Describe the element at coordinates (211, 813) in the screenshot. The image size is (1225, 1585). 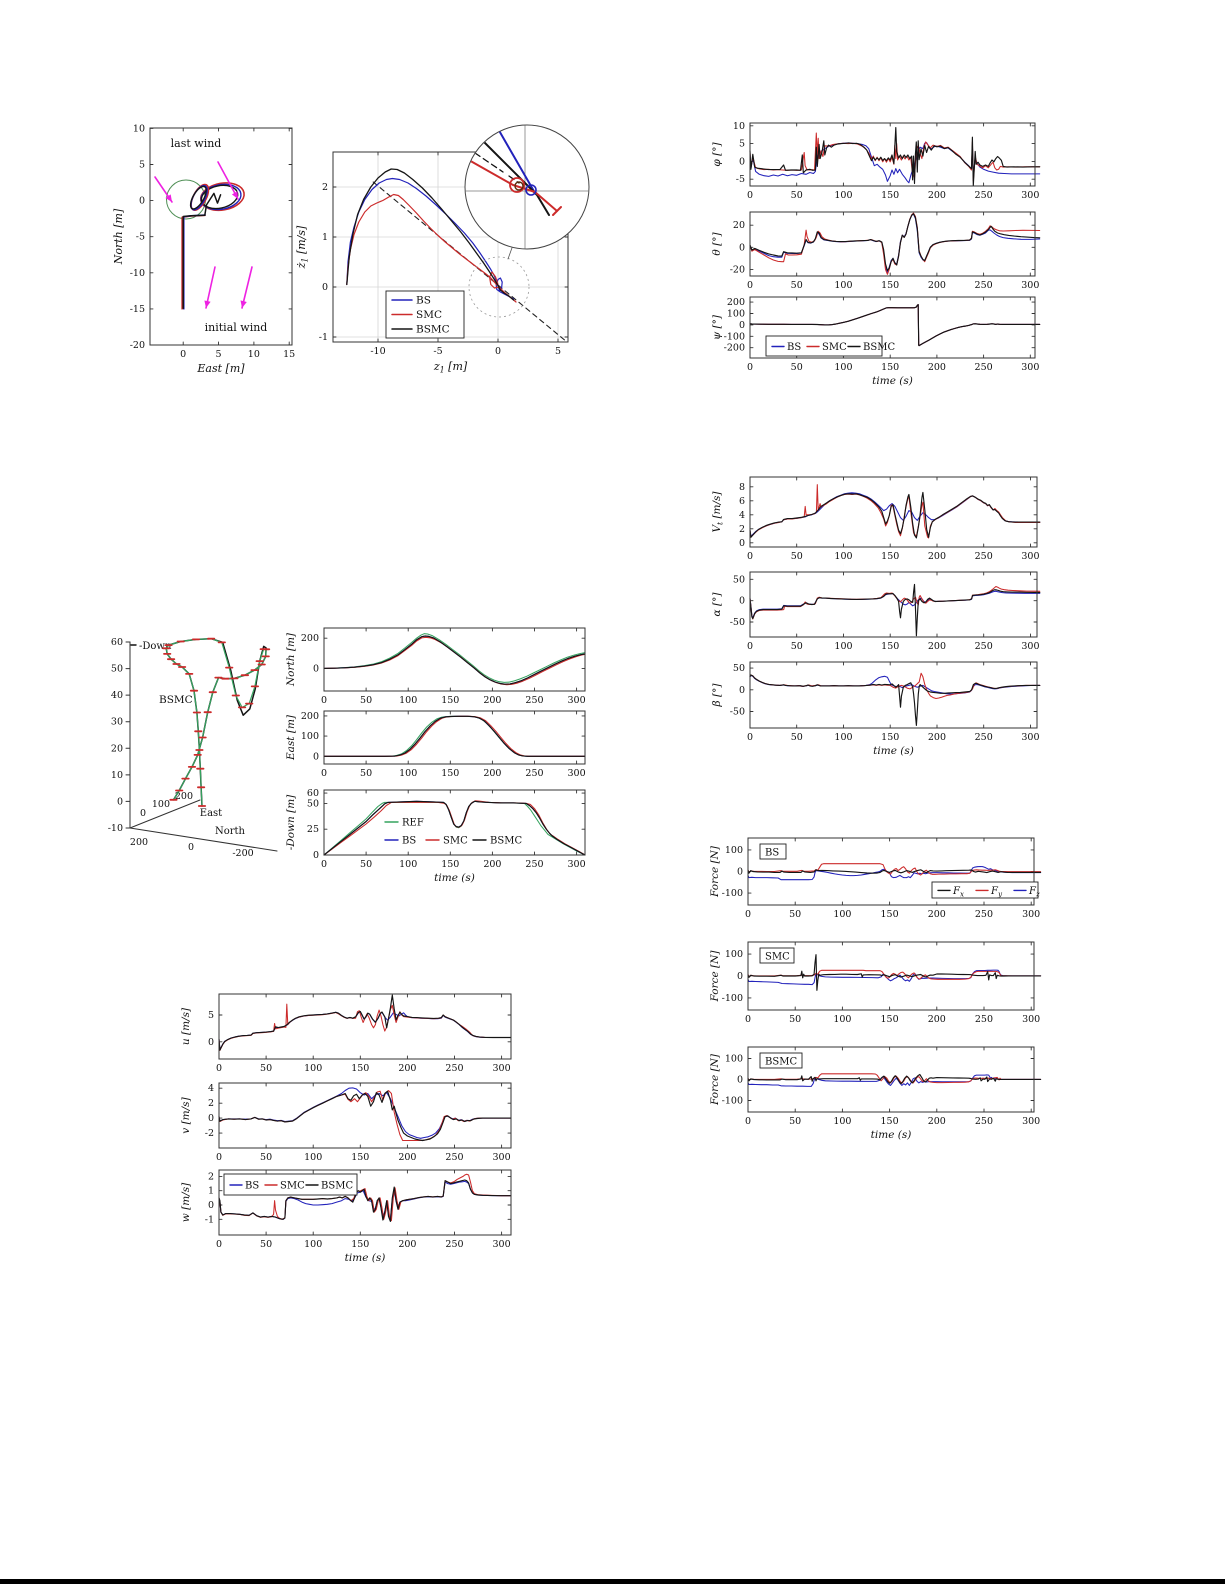
I see `svg-text: East` at that location.